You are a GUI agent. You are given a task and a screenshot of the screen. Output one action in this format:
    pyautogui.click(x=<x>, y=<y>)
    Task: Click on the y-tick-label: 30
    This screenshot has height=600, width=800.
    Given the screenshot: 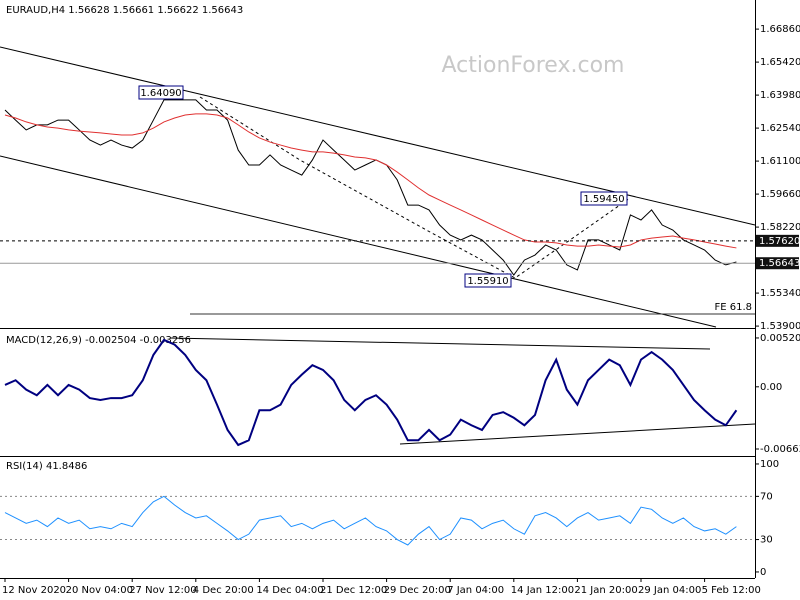 What is the action you would take?
    pyautogui.click(x=766, y=540)
    